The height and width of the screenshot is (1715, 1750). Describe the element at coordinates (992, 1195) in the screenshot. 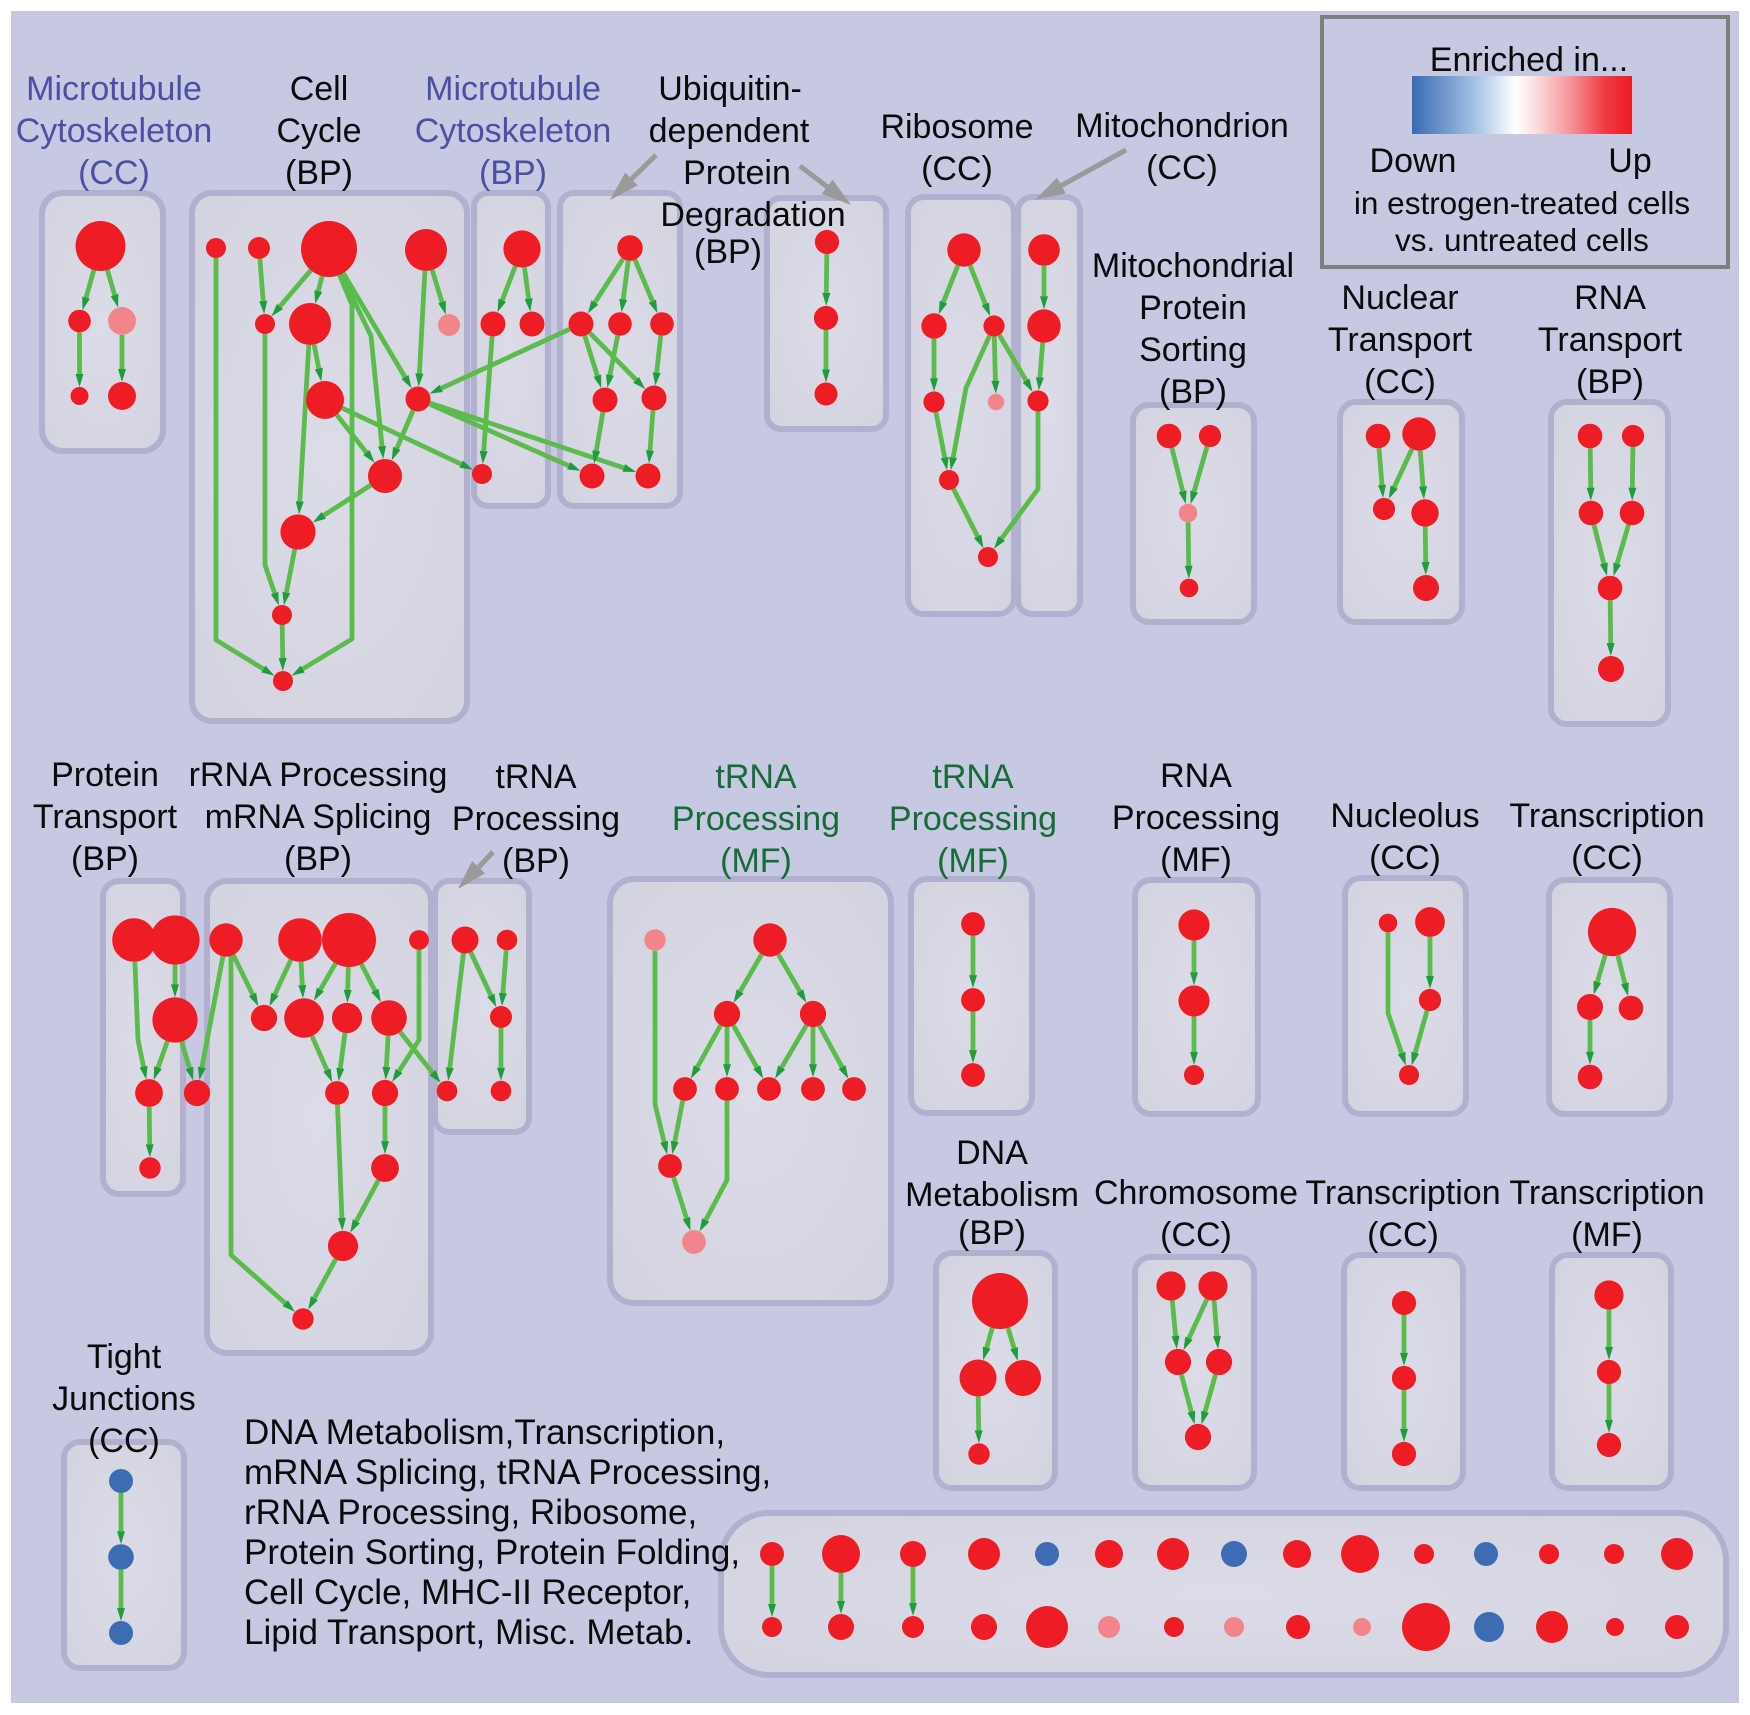

I see `svg-text: Metabolism` at that location.